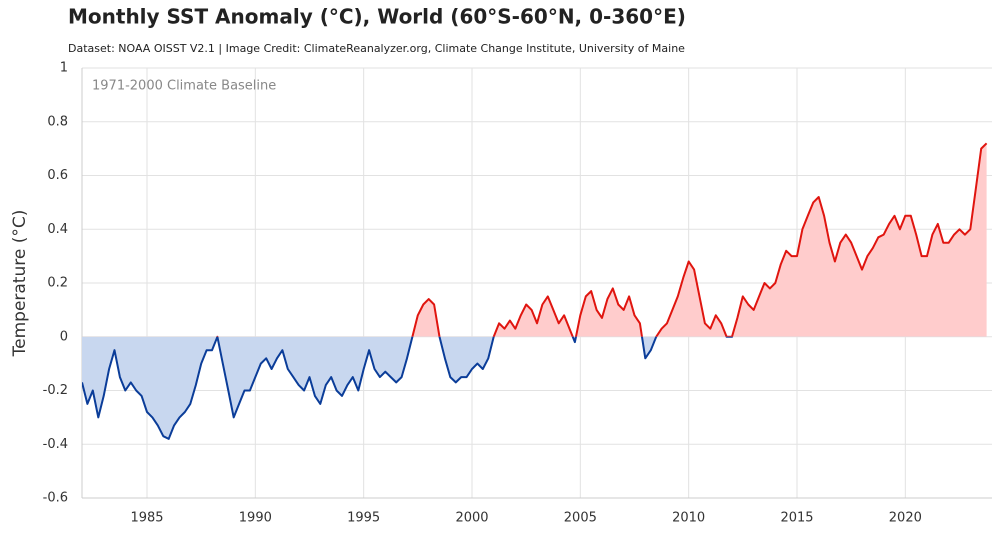 The image size is (1000, 545). I want to click on x-tick-label: 2015, so click(796, 518).